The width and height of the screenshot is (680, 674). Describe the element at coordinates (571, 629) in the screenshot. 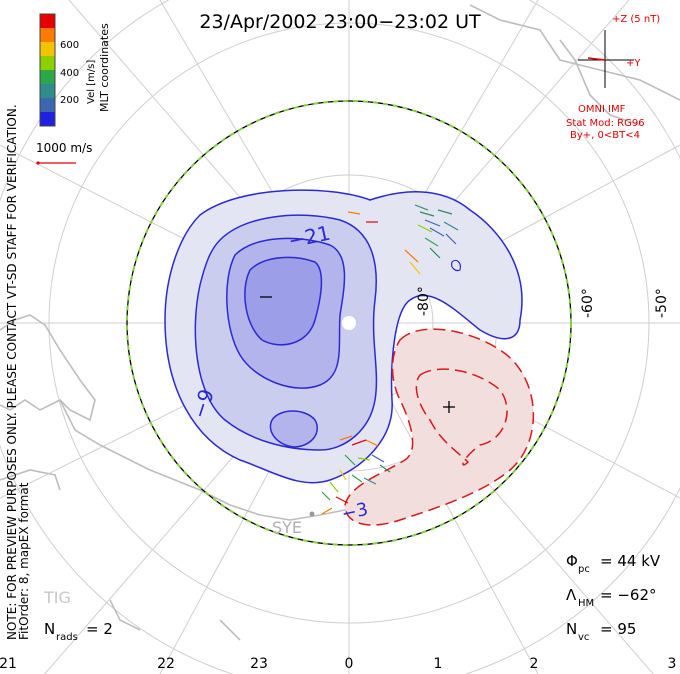

I see `nvc-symbol: N` at that location.